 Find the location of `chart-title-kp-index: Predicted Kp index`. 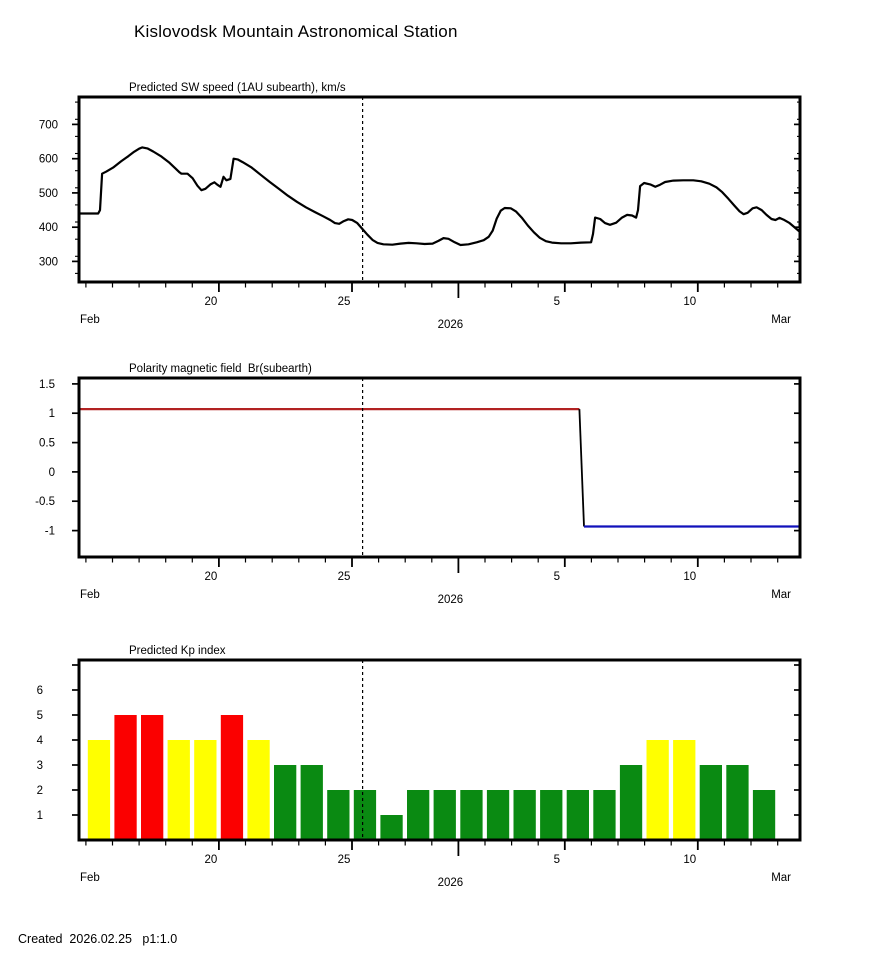

chart-title-kp-index: Predicted Kp index is located at coordinates (177, 651).